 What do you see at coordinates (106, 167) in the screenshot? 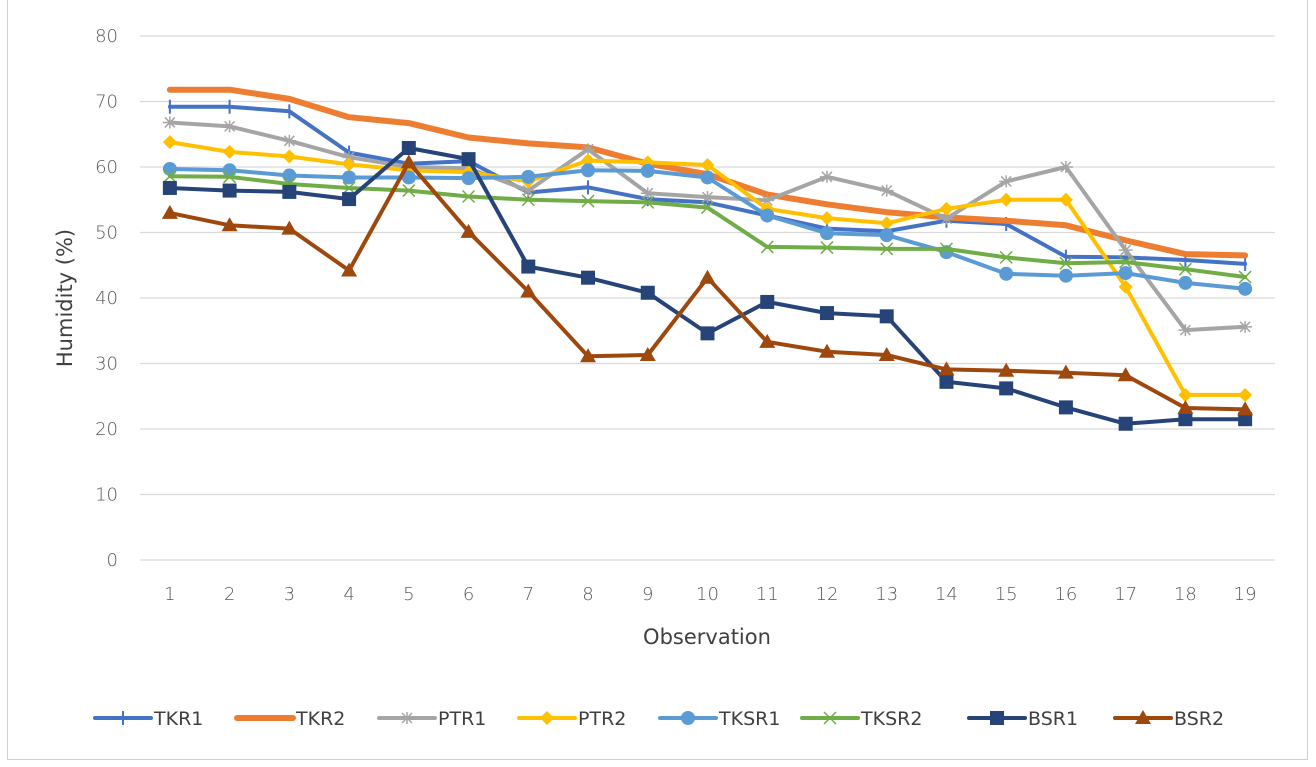
I see `y-tick-label: 60` at bounding box center [106, 167].